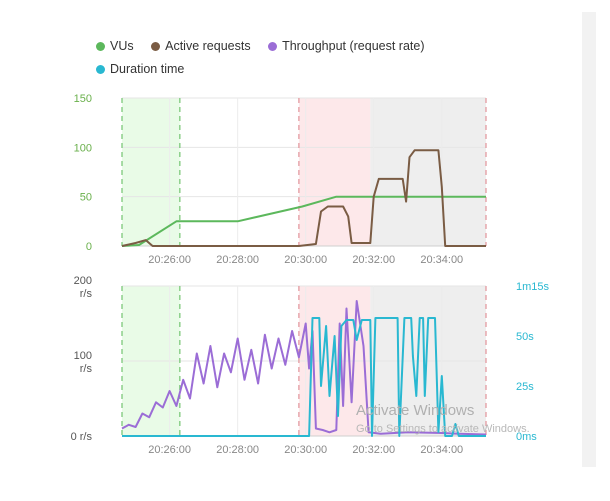 The width and height of the screenshot is (610, 501). What do you see at coordinates (415, 410) in the screenshot?
I see `watermark-title: Activate Windows` at bounding box center [415, 410].